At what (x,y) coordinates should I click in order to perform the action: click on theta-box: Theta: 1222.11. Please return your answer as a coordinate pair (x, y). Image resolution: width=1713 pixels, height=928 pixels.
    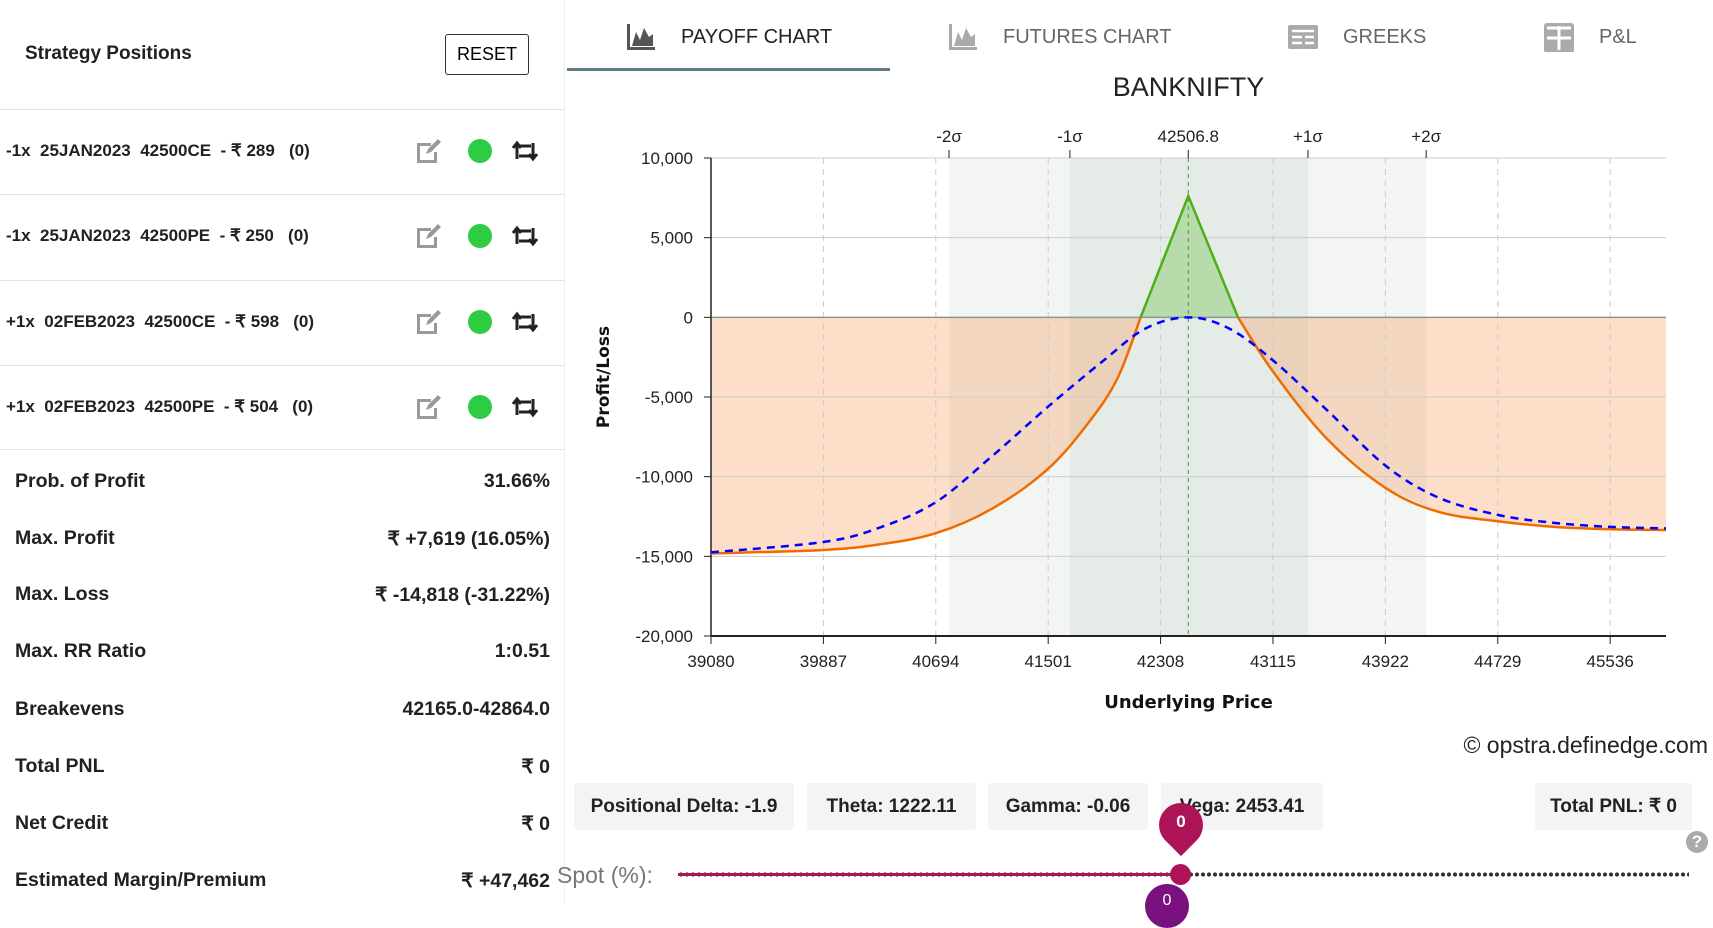
    Looking at the image, I should click on (891, 806).